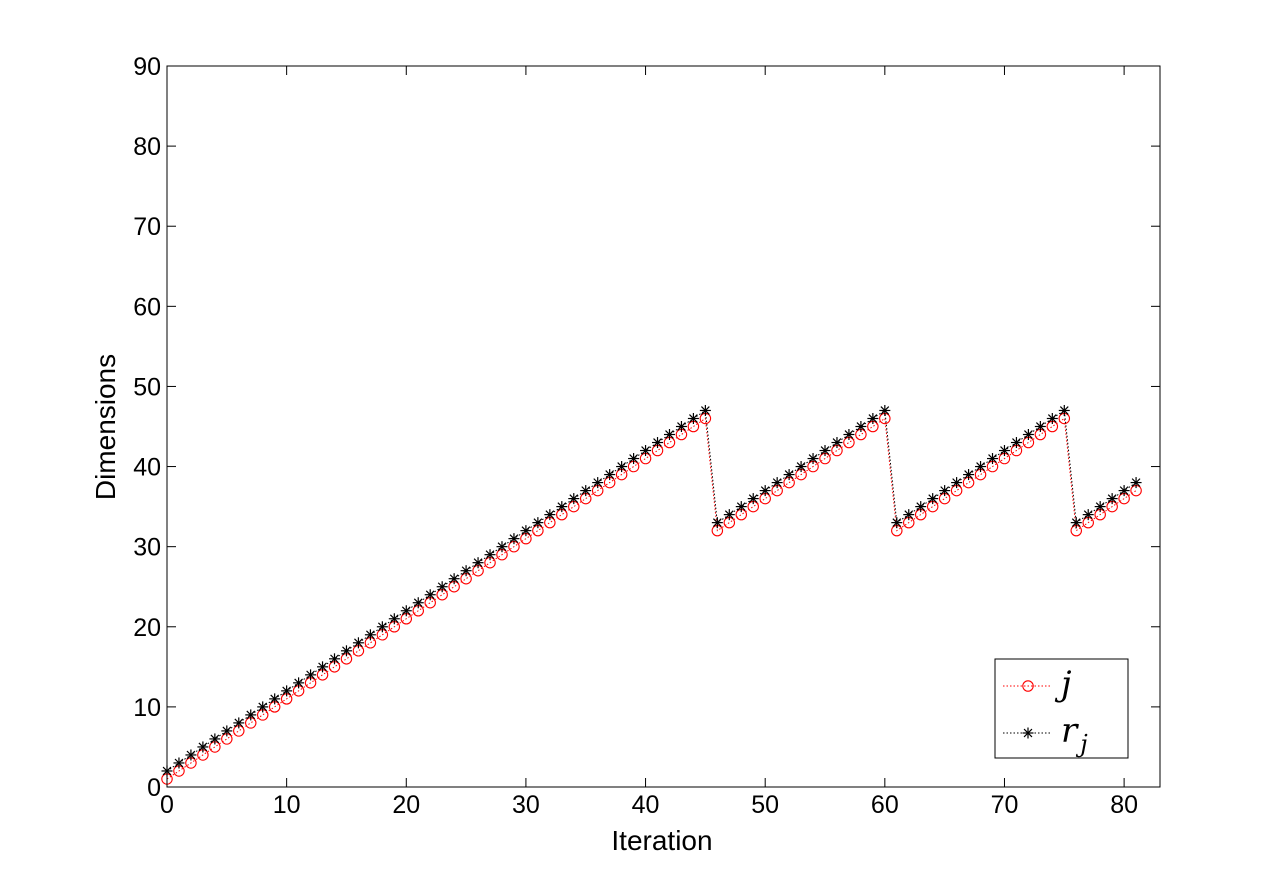  Describe the element at coordinates (147, 628) in the screenshot. I see `y-tick-label: 20` at that location.